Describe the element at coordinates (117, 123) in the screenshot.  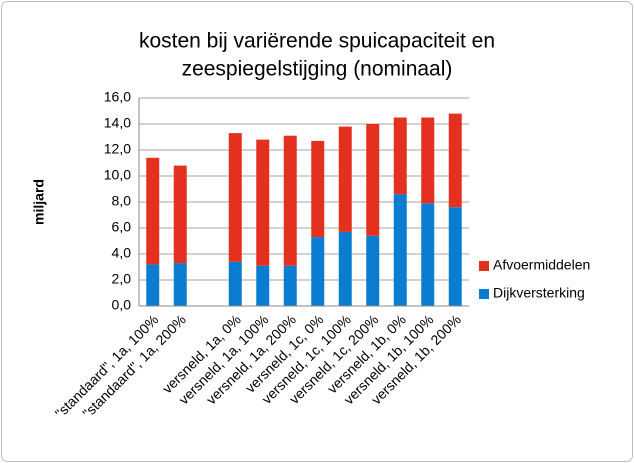
I see `y-tick-label: 14,0` at that location.